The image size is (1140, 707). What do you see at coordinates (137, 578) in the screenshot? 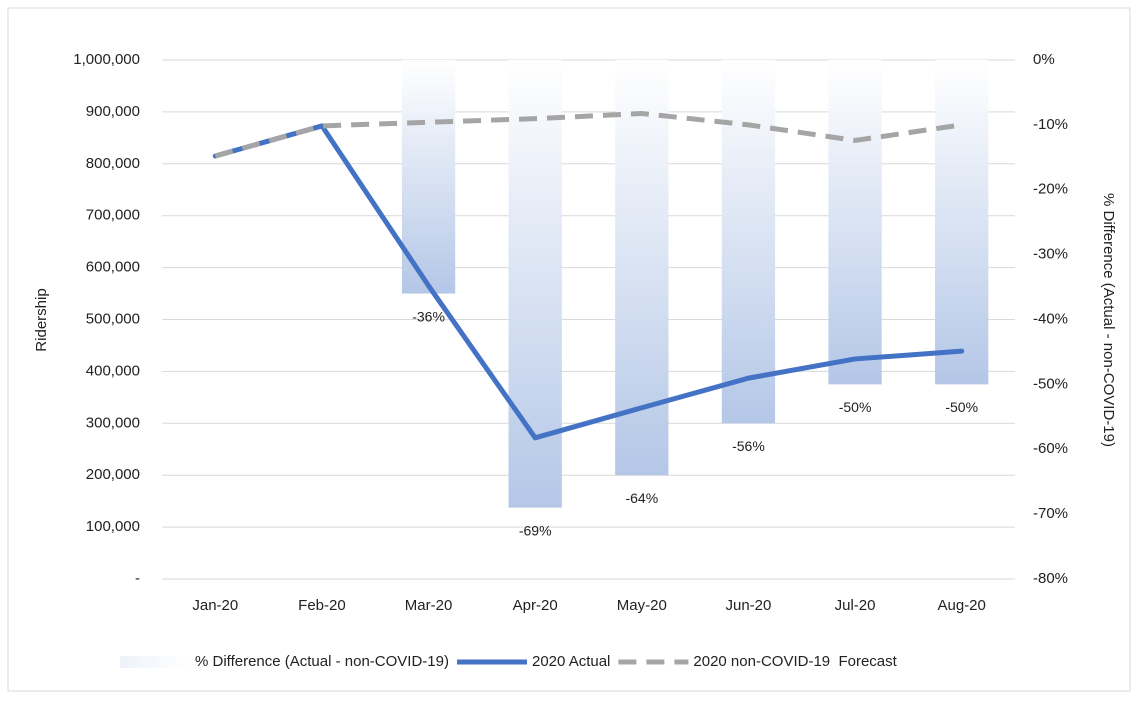
I see `y-tick-label: -` at bounding box center [137, 578].